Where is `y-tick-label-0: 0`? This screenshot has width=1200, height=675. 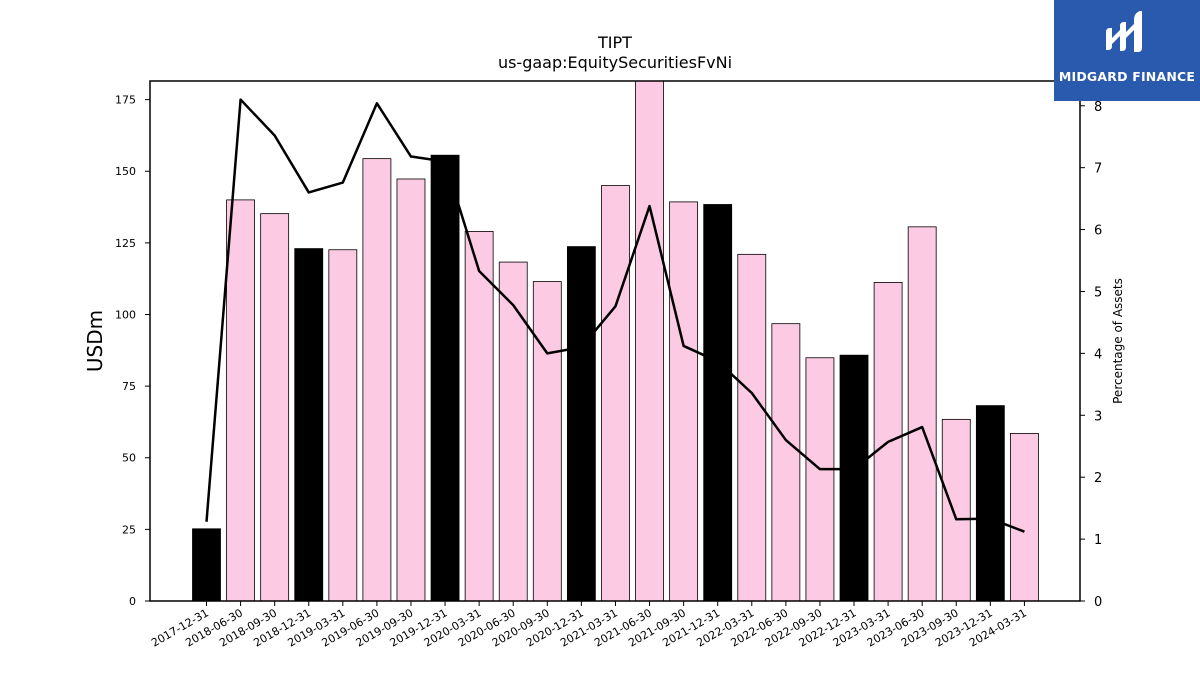 y-tick-label-0: 0 is located at coordinates (132, 601).